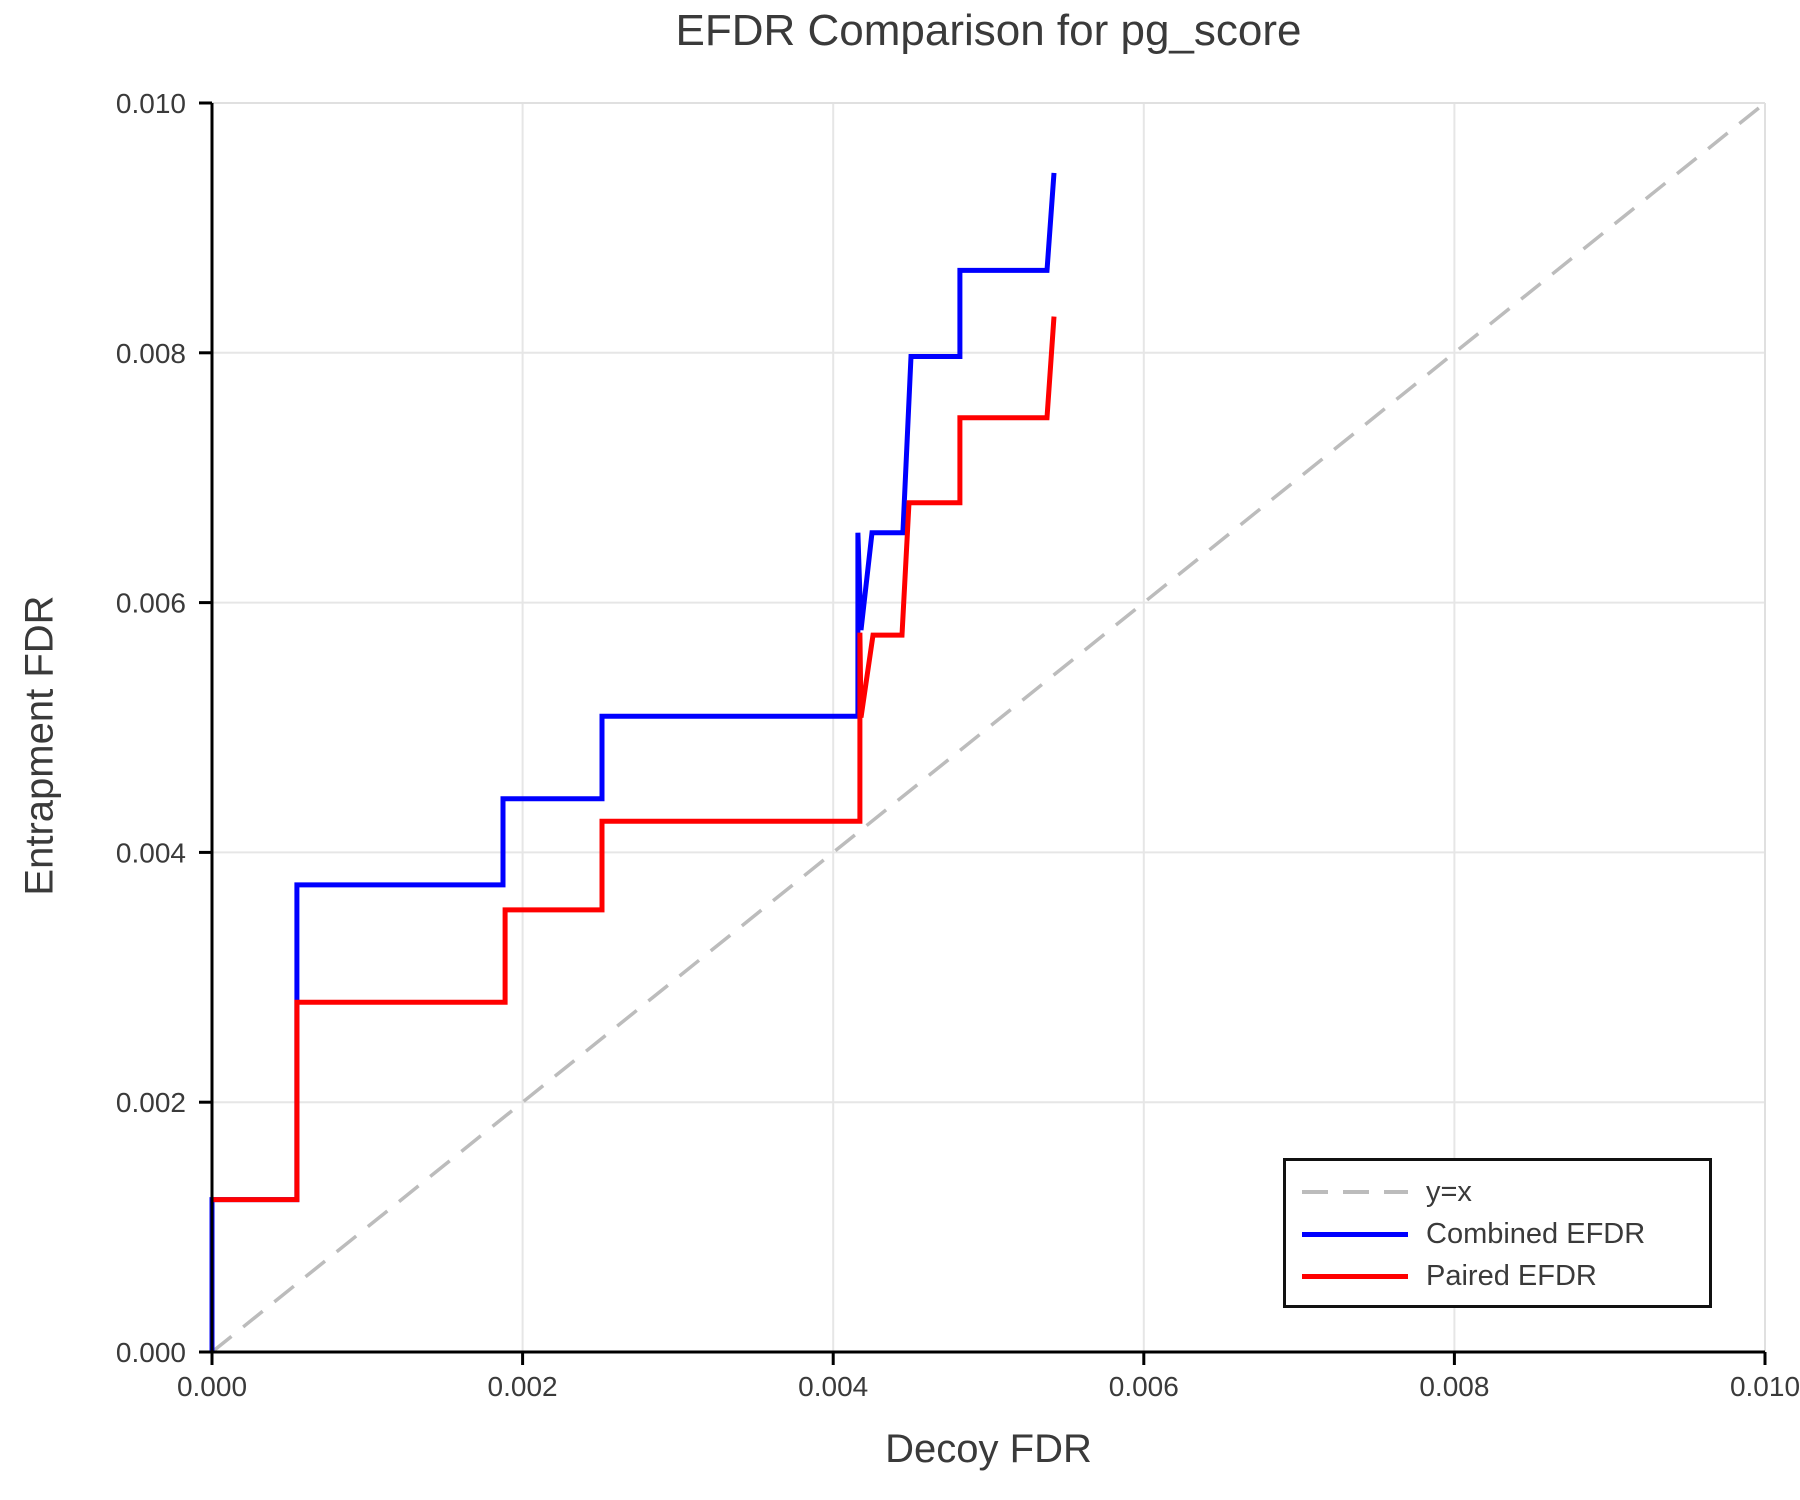 This screenshot has height=1500, width=1800. What do you see at coordinates (151, 103) in the screenshot?
I see `y-tick-label: 0.010` at bounding box center [151, 103].